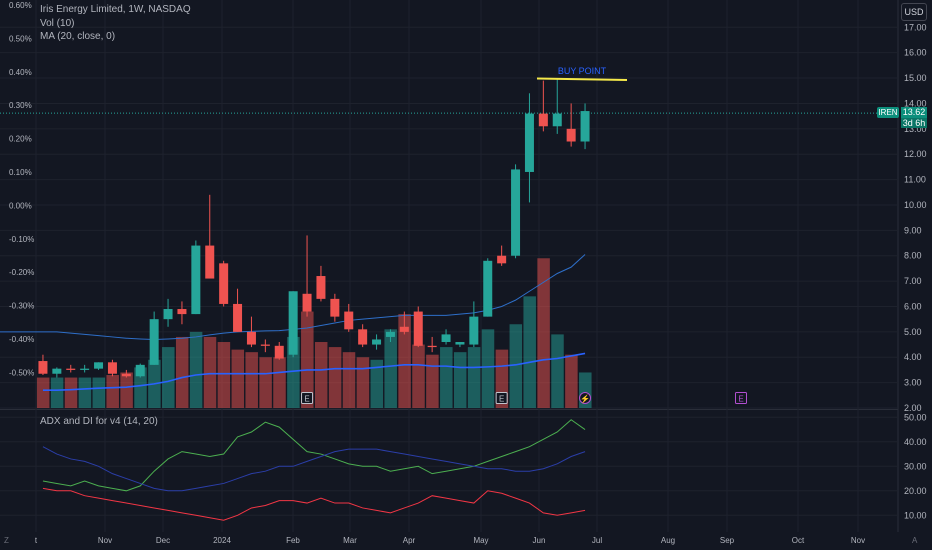 This screenshot has width=932, height=550. I want to click on price-tick-label: 12.00, so click(915, 154).